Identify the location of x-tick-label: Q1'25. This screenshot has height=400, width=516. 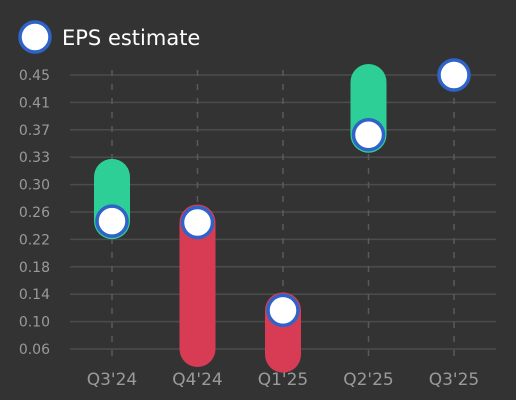
(283, 380).